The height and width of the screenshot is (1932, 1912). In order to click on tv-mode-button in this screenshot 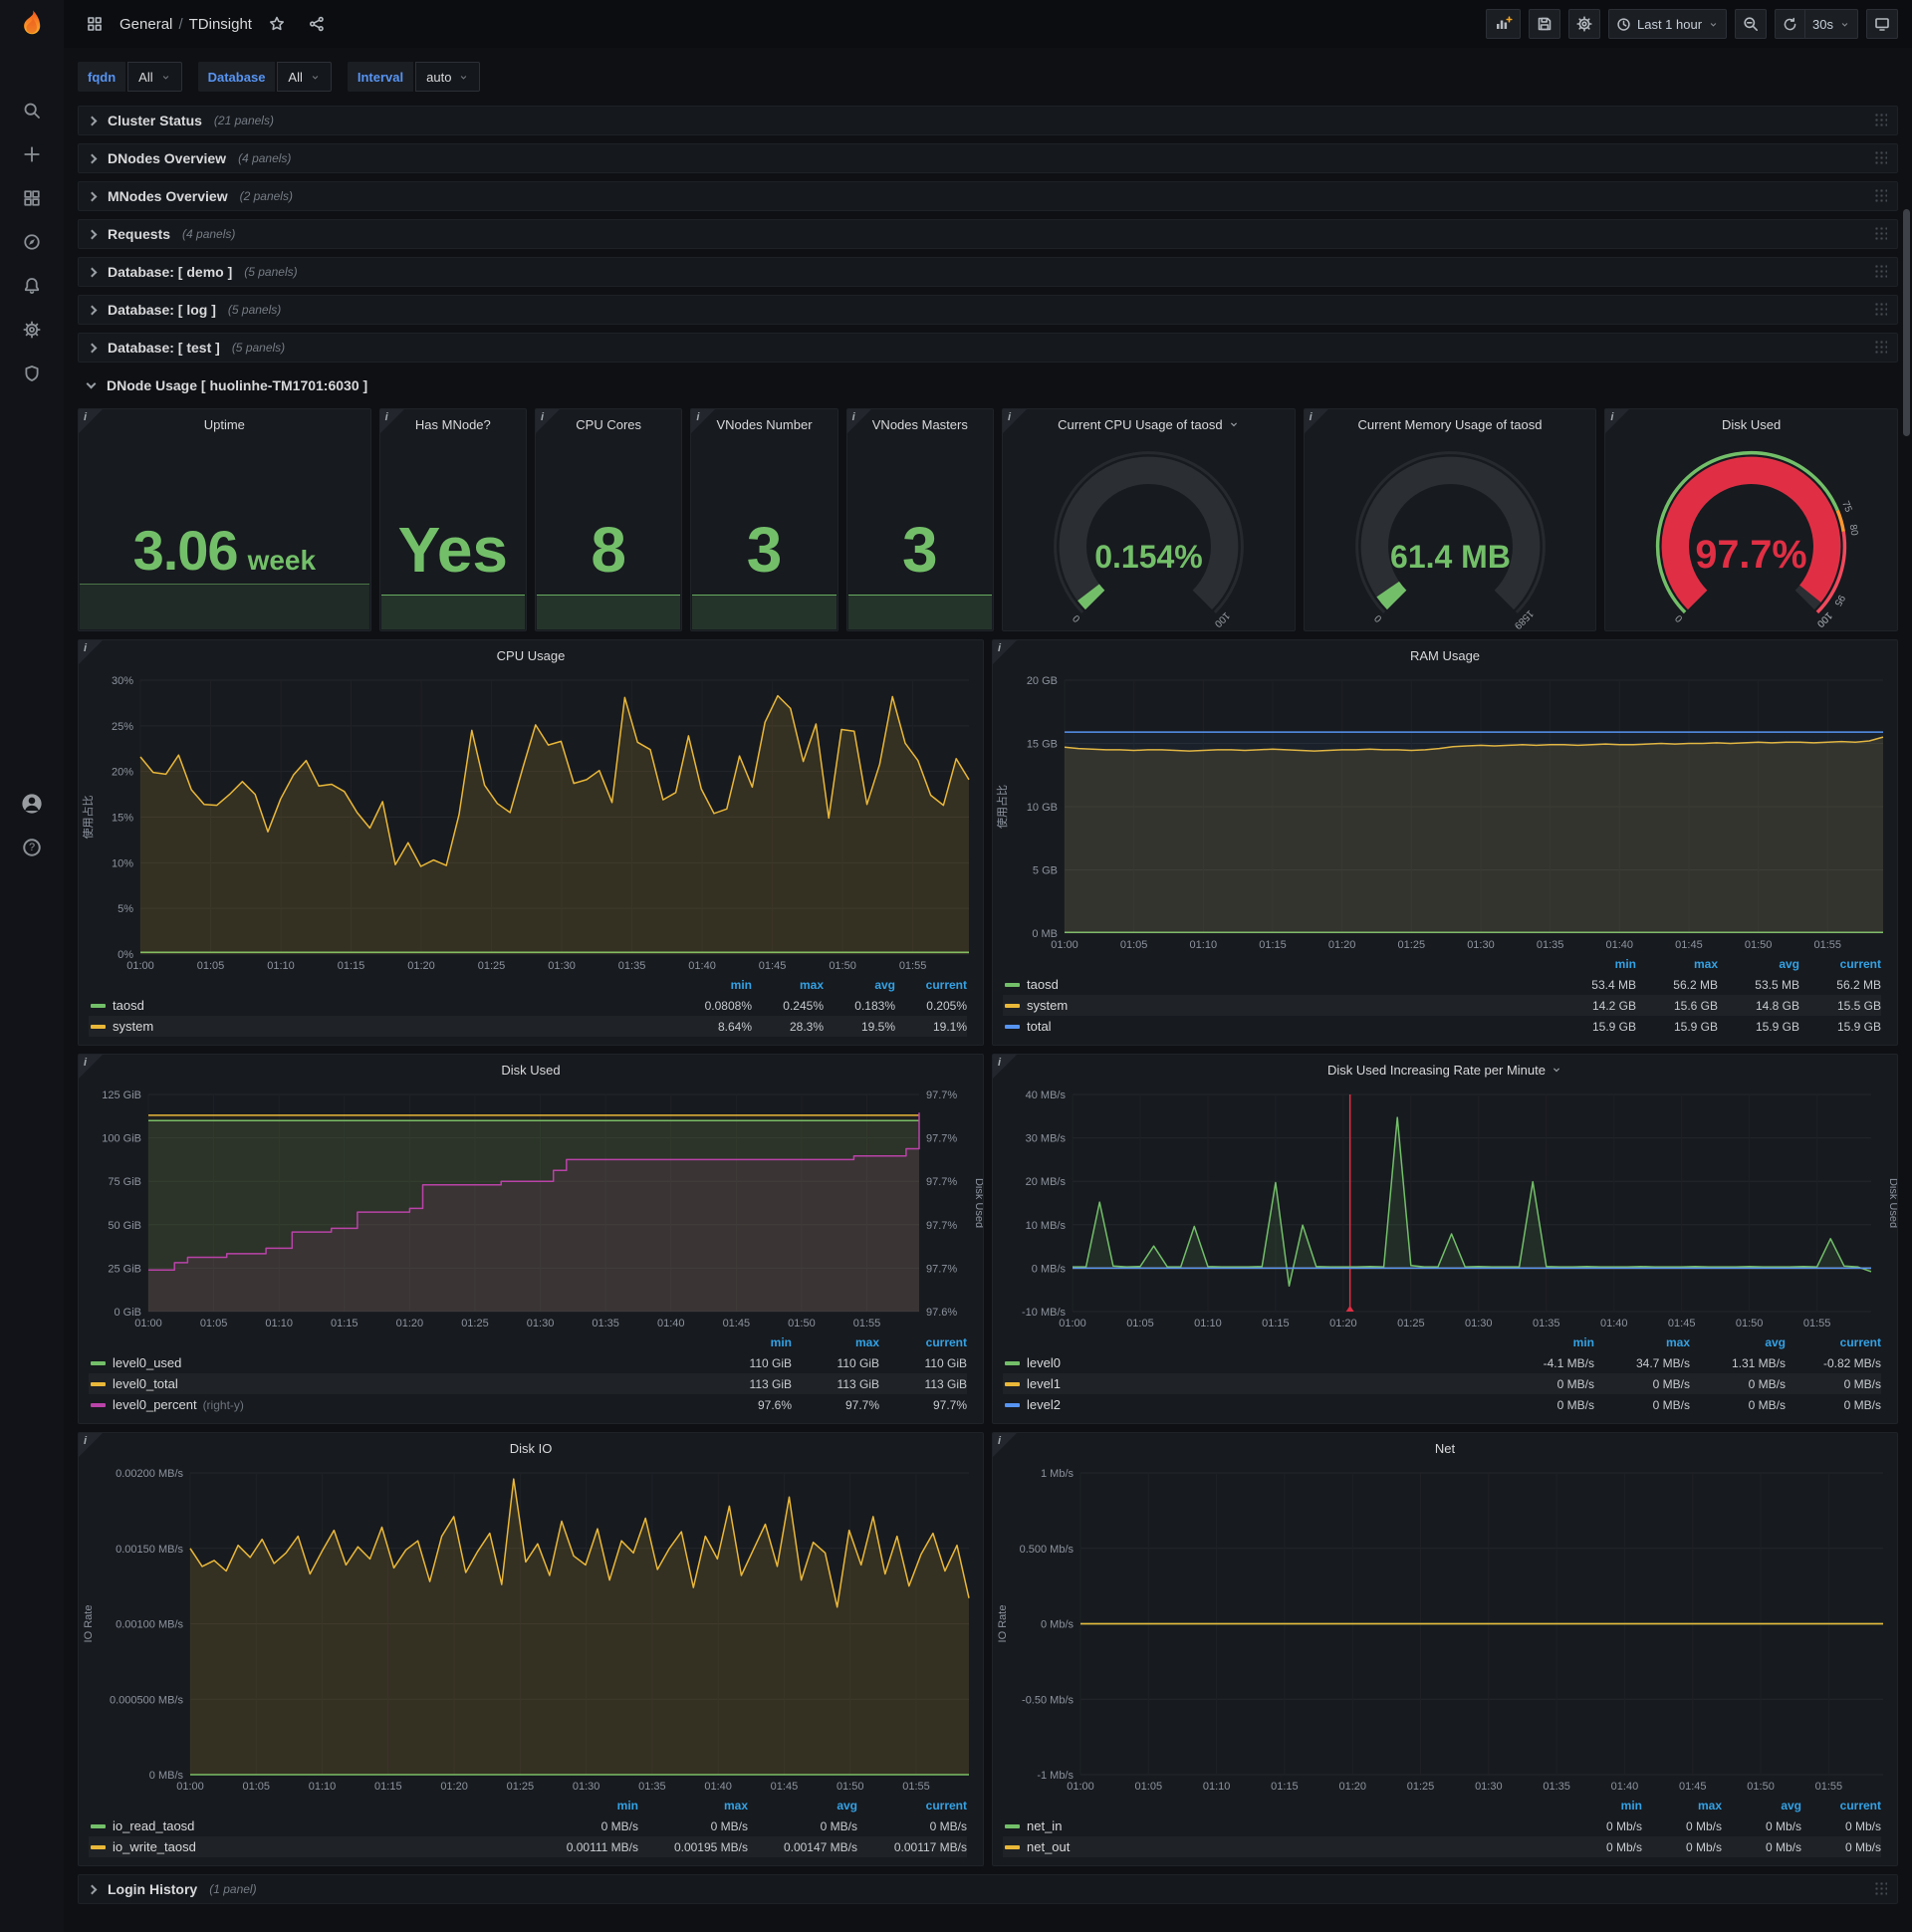, I will do `click(1882, 24)`.